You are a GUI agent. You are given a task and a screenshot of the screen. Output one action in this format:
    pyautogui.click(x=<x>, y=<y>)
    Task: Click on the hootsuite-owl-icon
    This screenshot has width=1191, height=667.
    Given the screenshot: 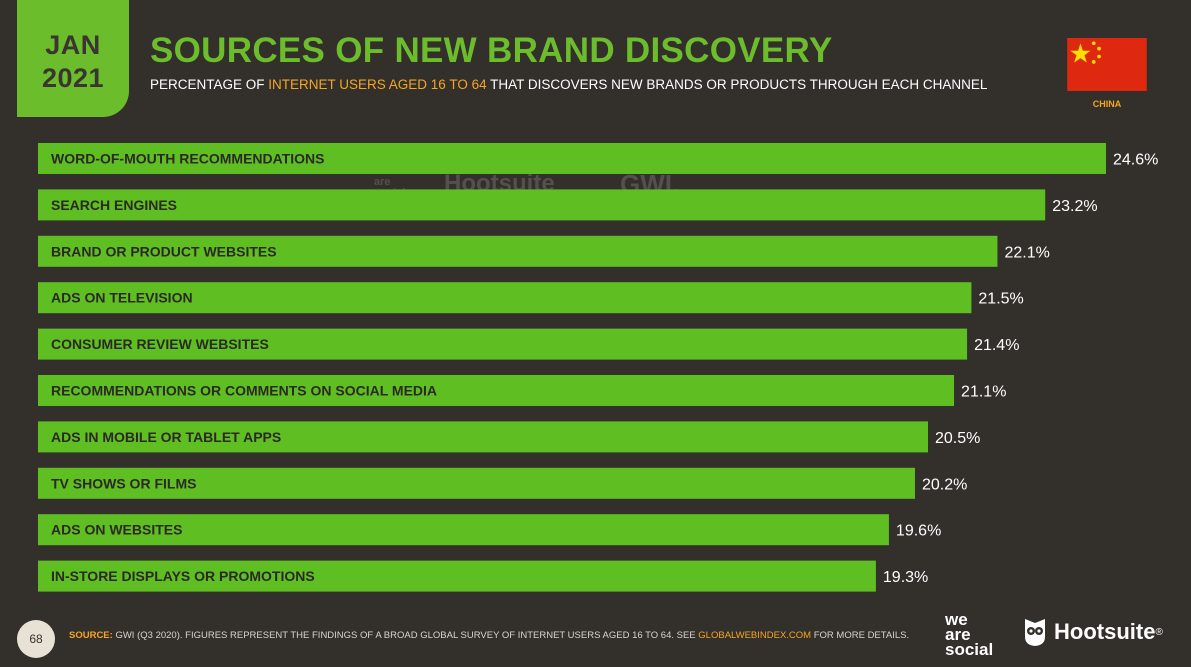 What is the action you would take?
    pyautogui.click(x=1035, y=632)
    